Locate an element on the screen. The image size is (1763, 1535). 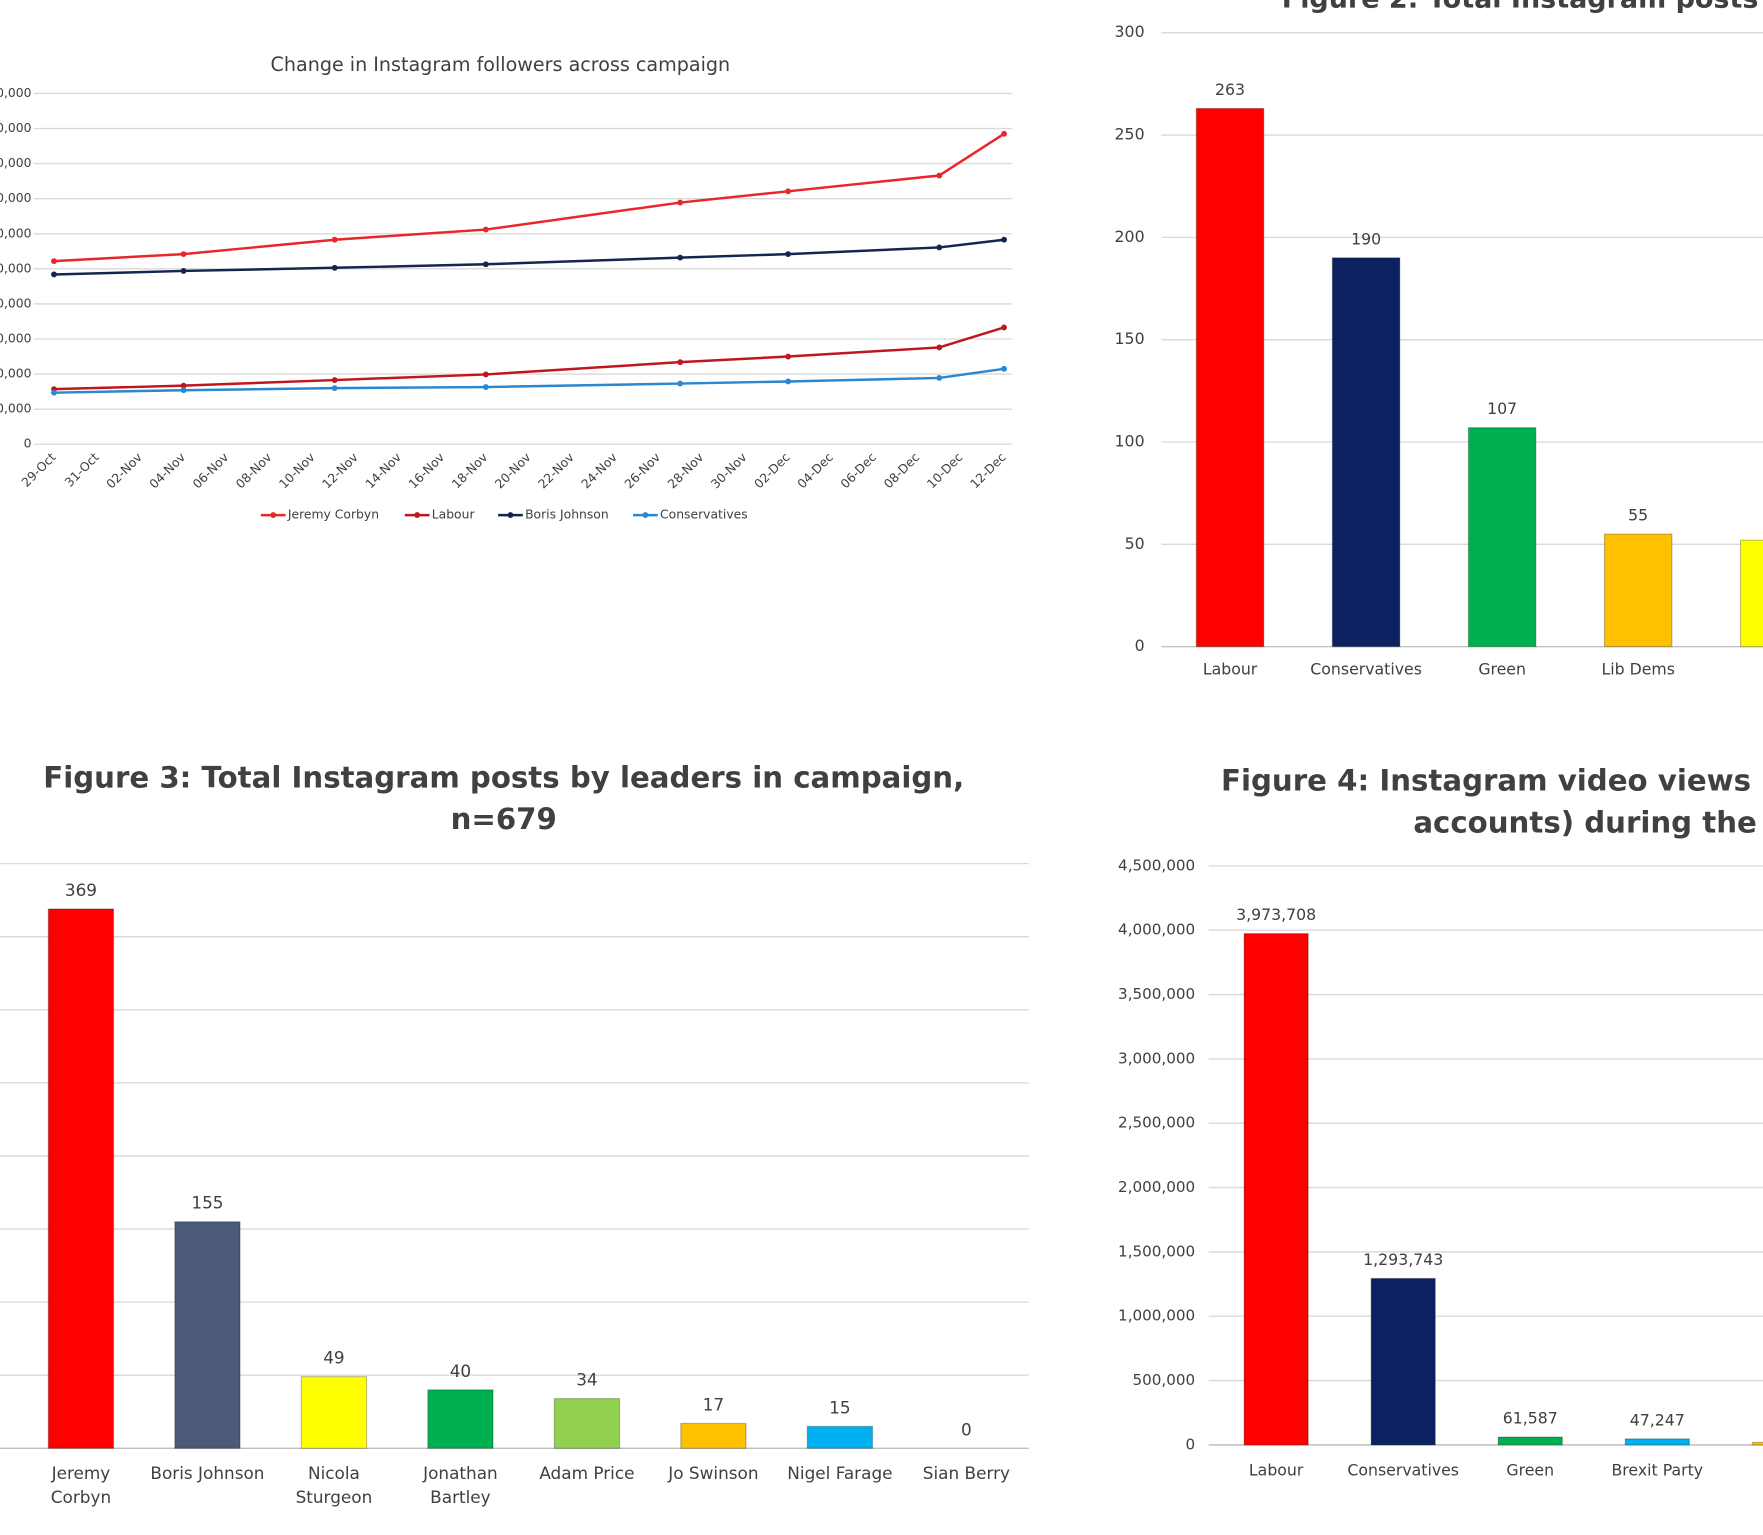
y-tick-label: 2,000,000 is located at coordinates (1156, 1187).